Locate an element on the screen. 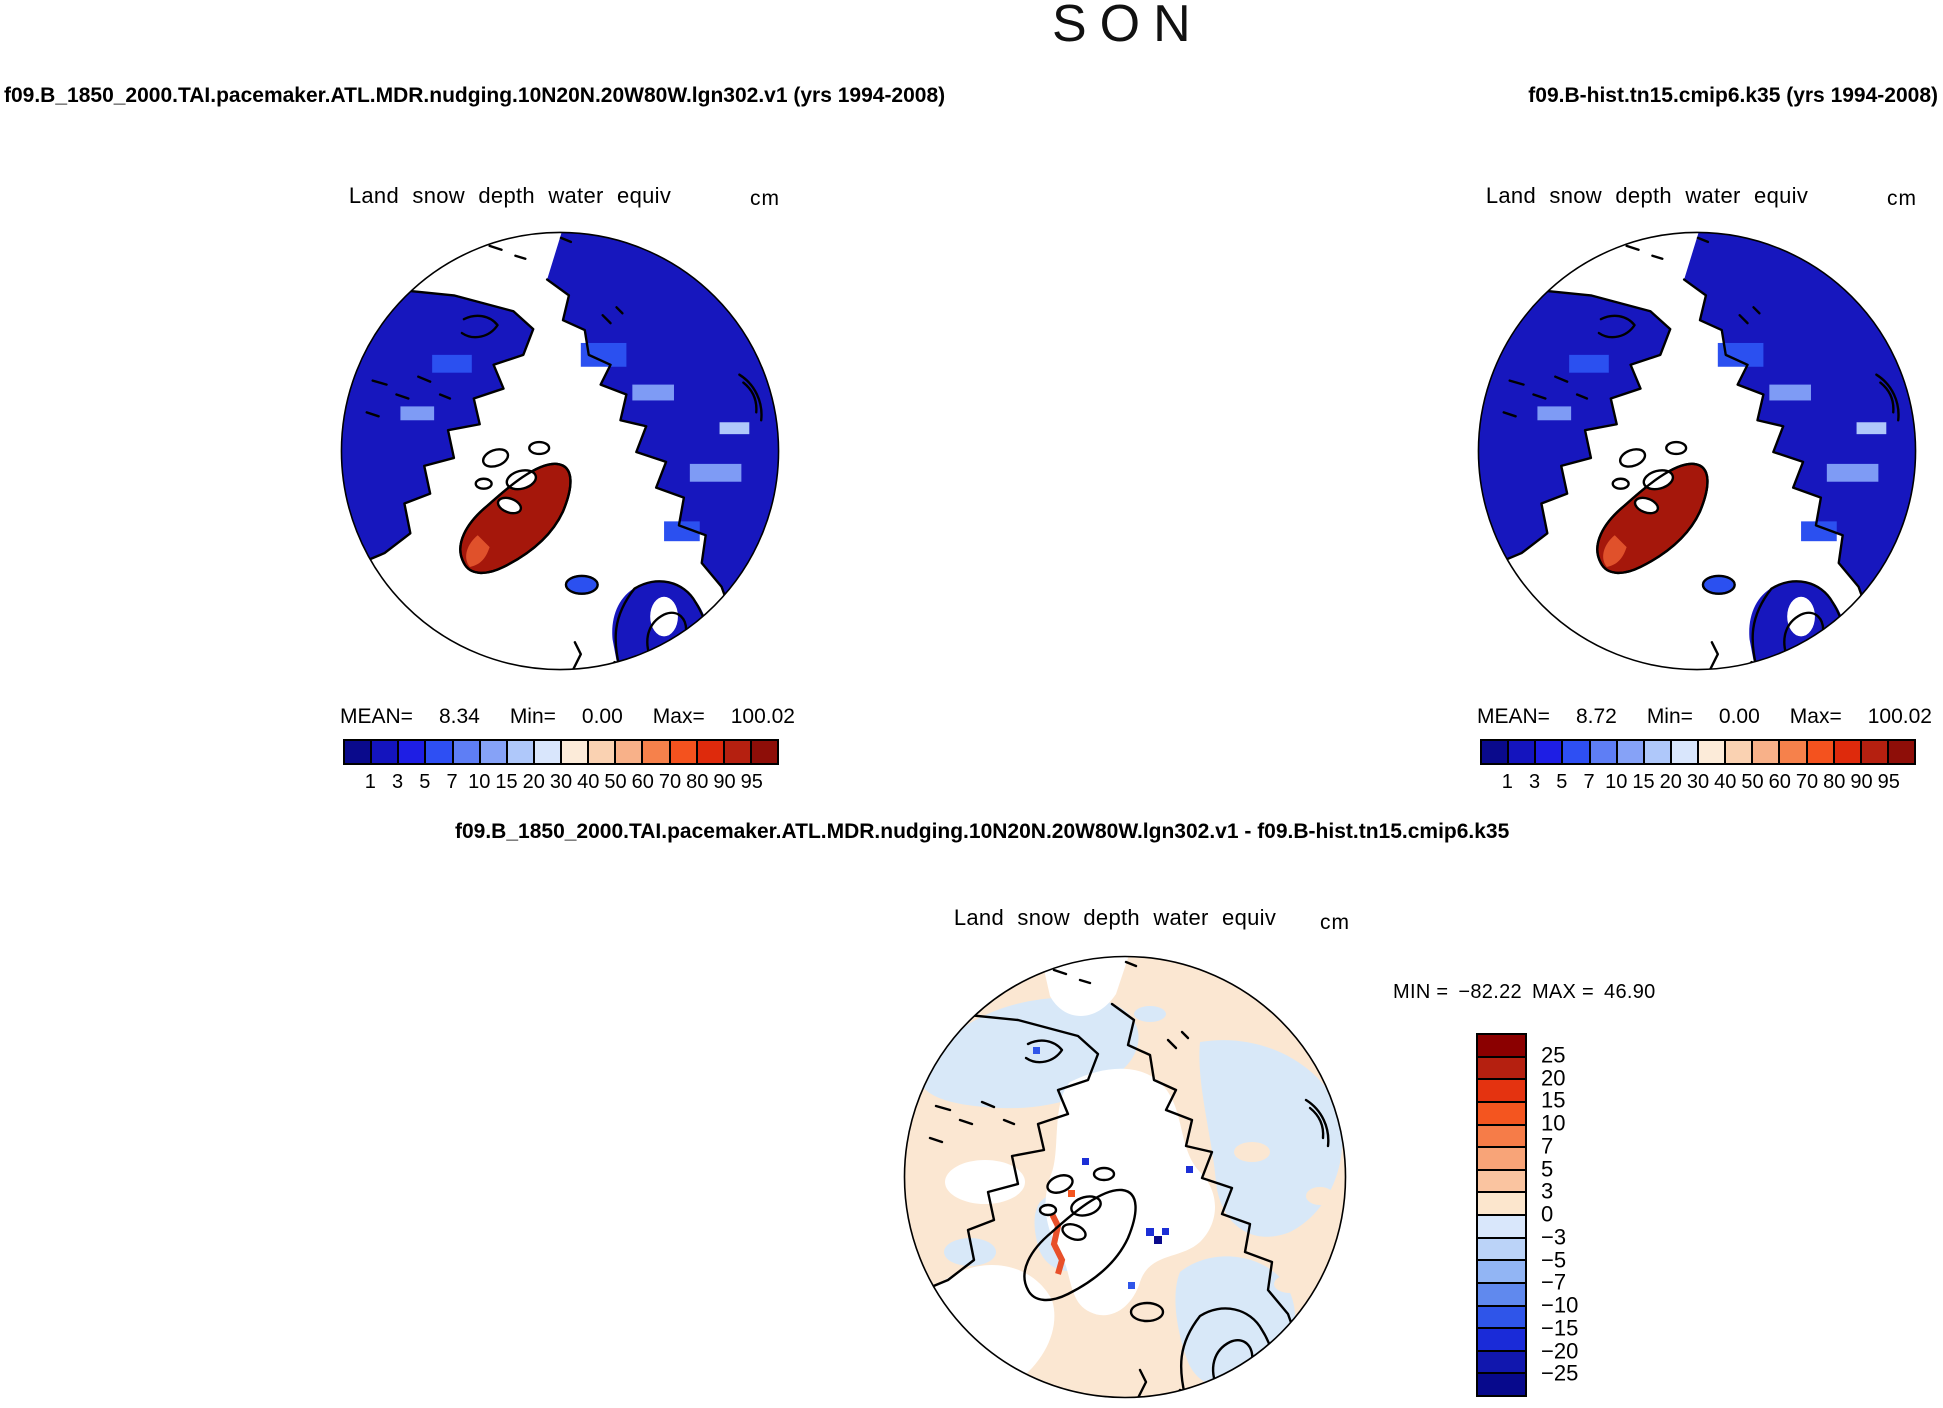 This screenshot has width=1943, height=1408. colorbar-tick-label: 60 is located at coordinates (642, 782).